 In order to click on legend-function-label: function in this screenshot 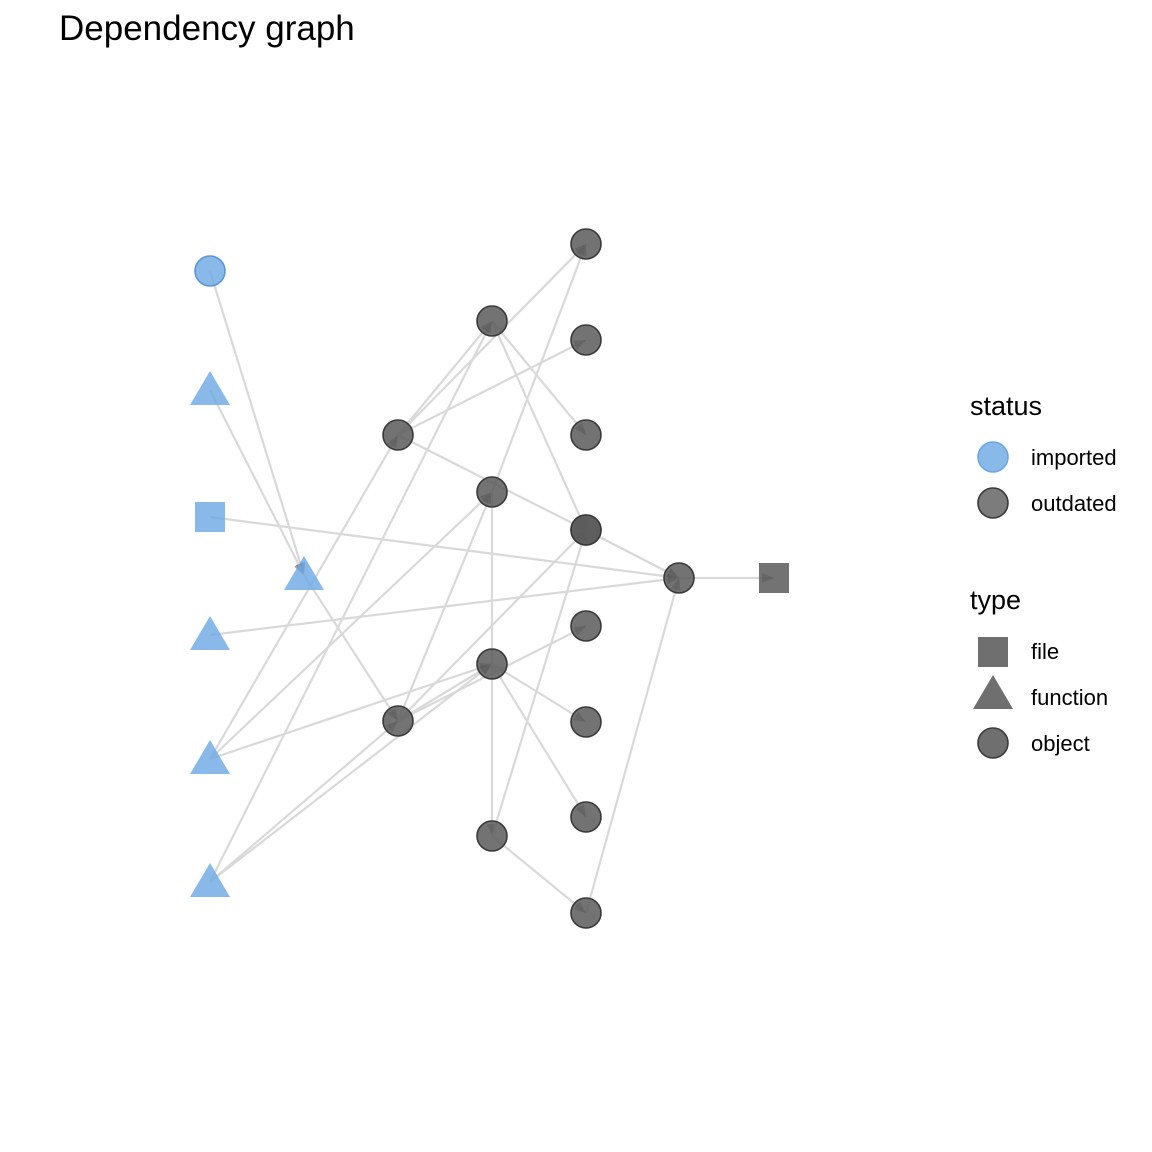, I will do `click(1069, 697)`.